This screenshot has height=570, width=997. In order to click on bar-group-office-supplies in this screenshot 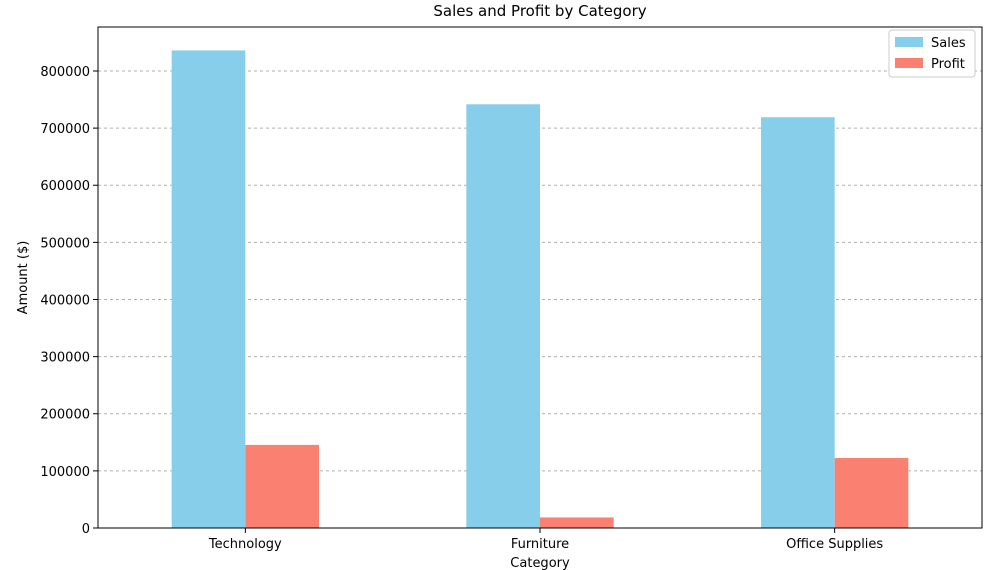, I will do `click(835, 322)`.